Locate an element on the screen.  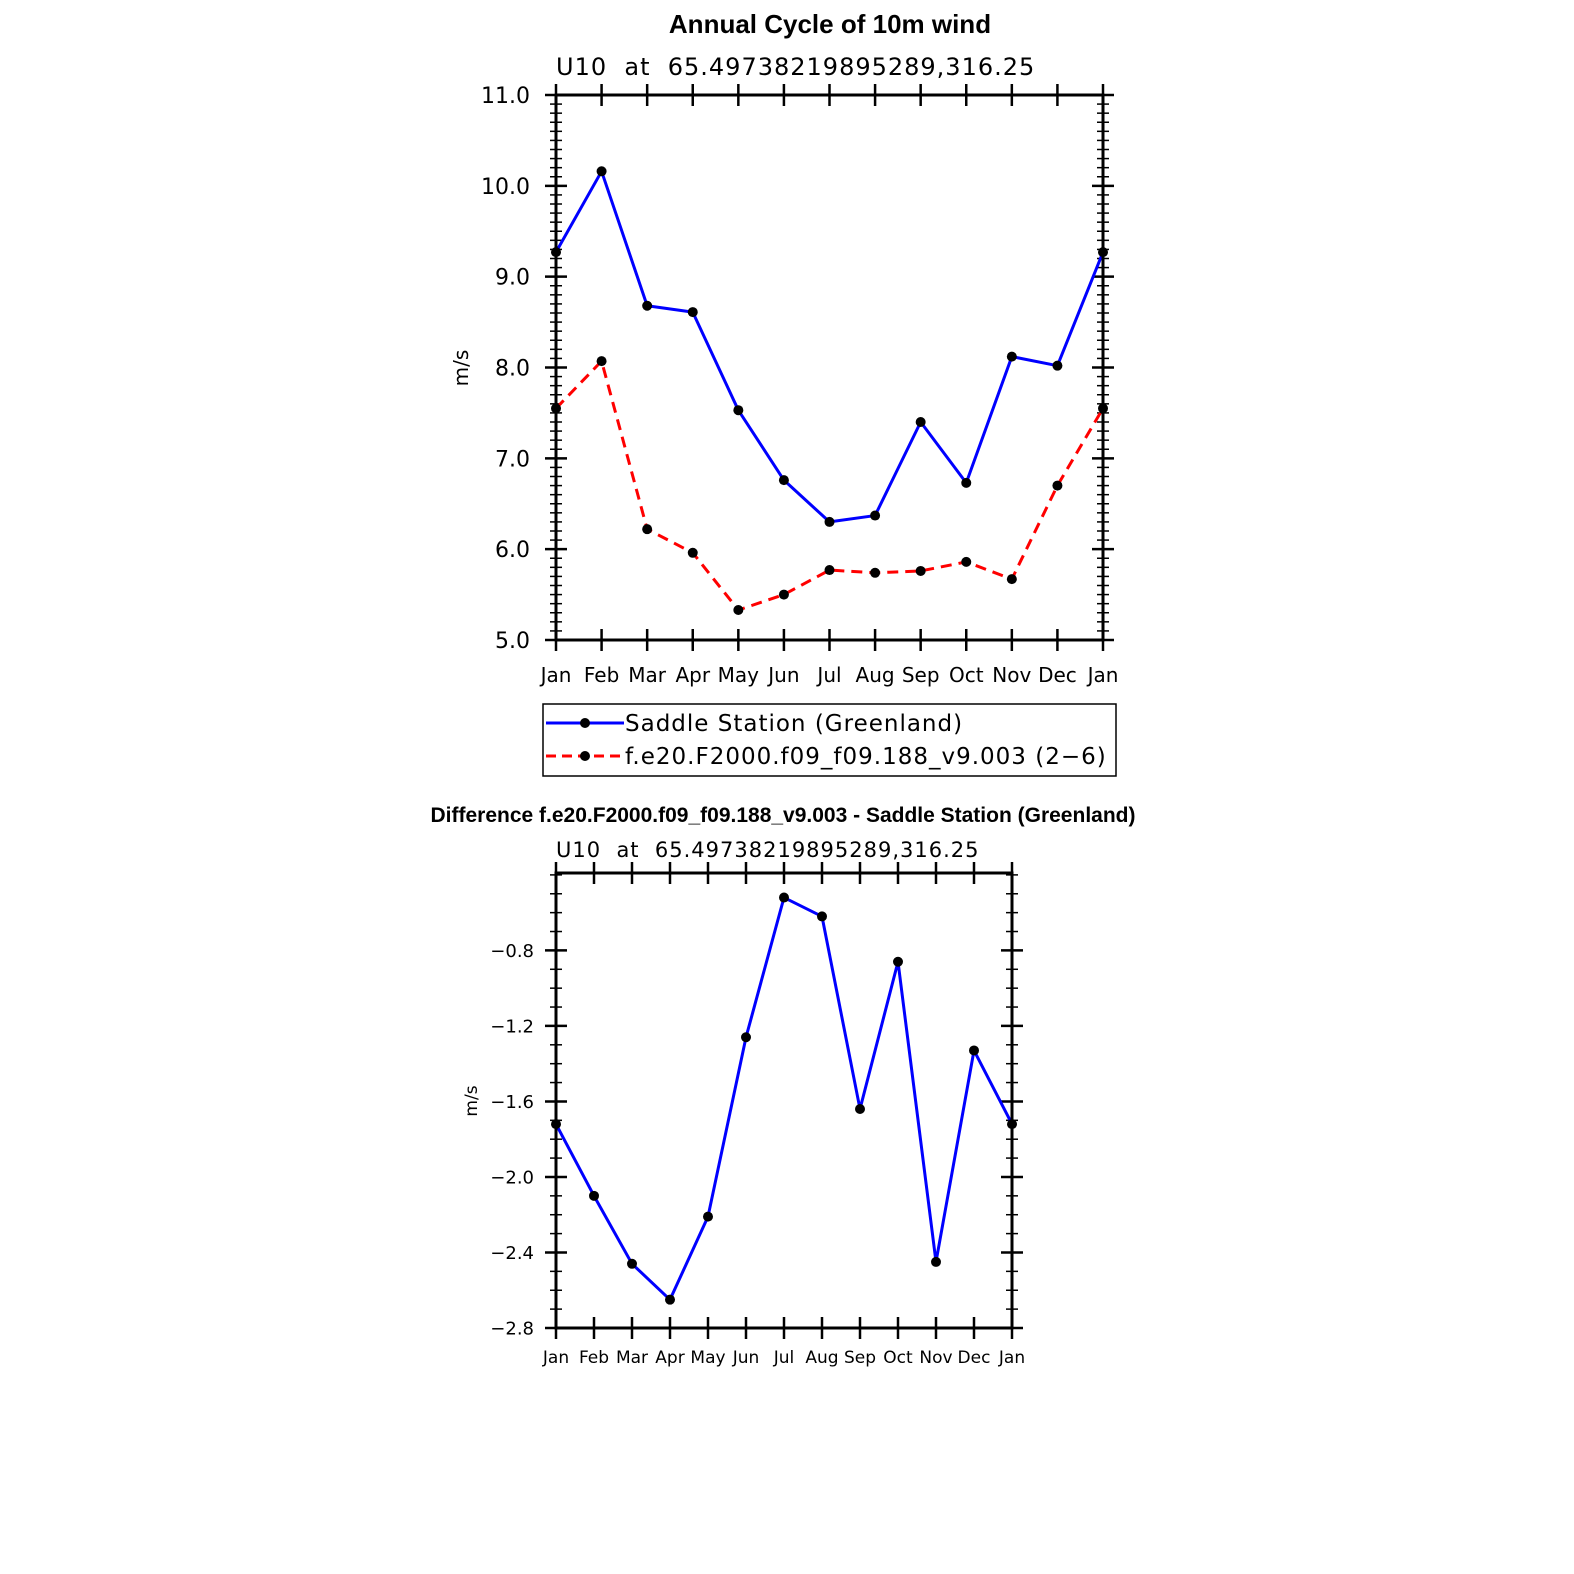
legend-box is located at coordinates (829, 740).